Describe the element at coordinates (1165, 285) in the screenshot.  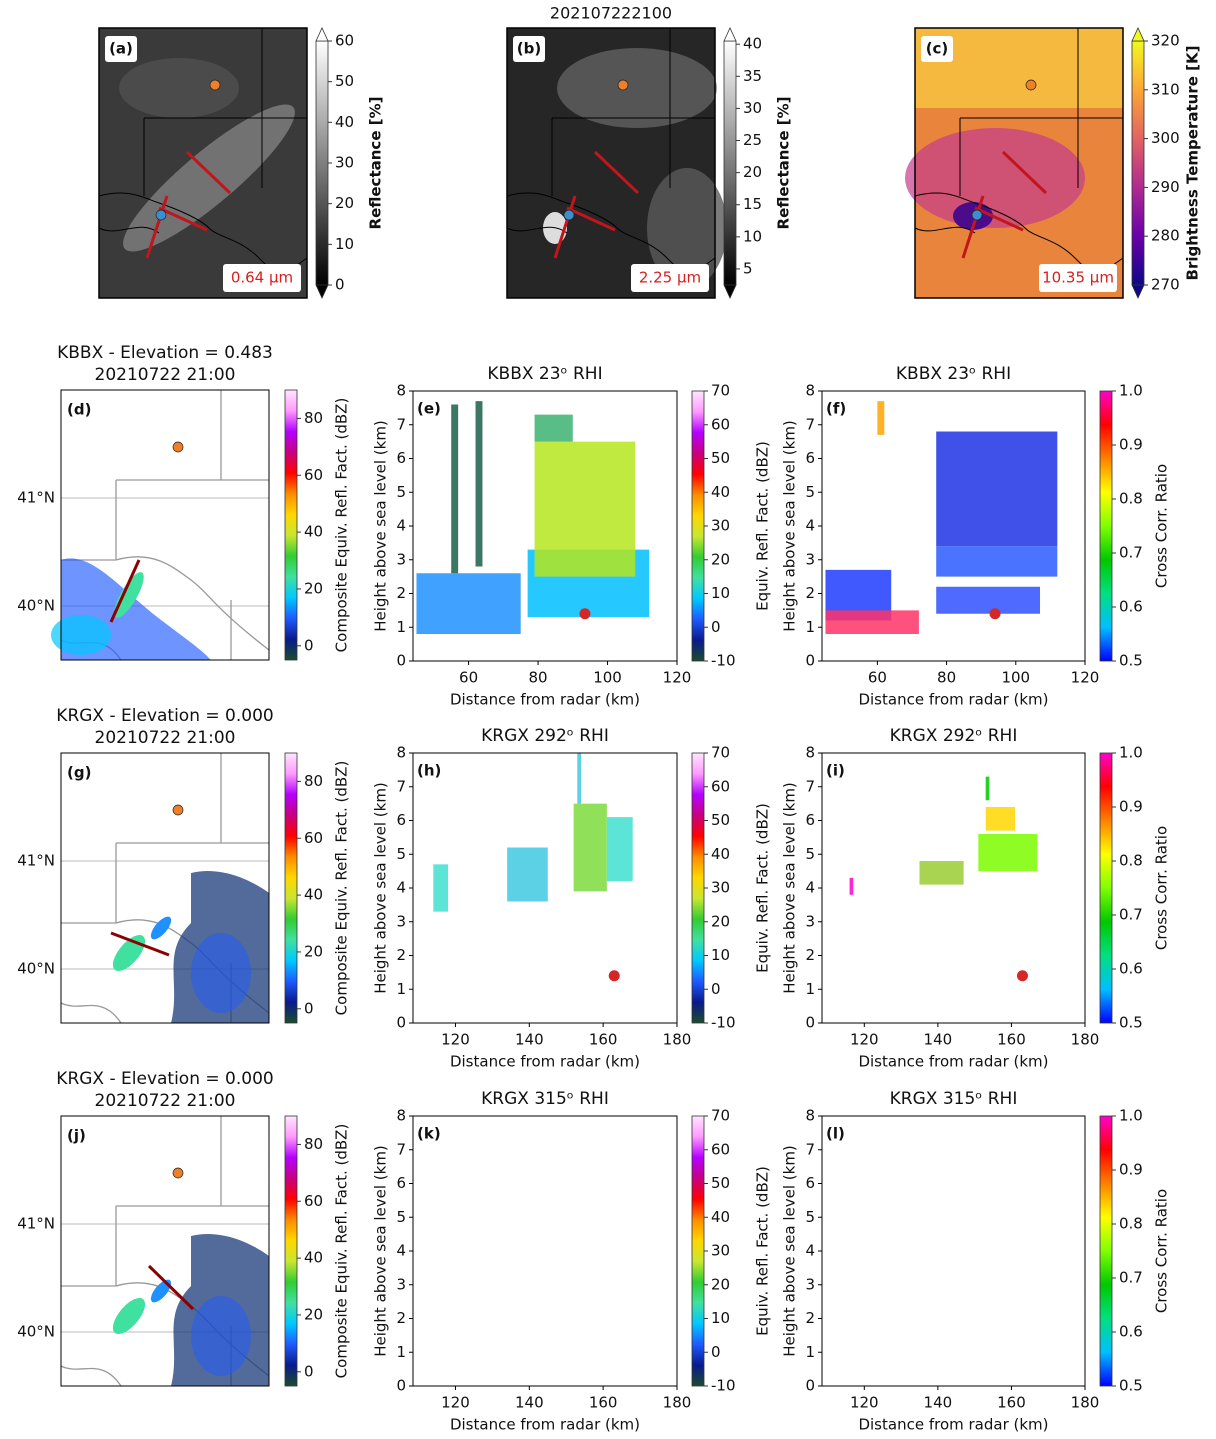
I see `colorbar-tick-label: 270` at that location.